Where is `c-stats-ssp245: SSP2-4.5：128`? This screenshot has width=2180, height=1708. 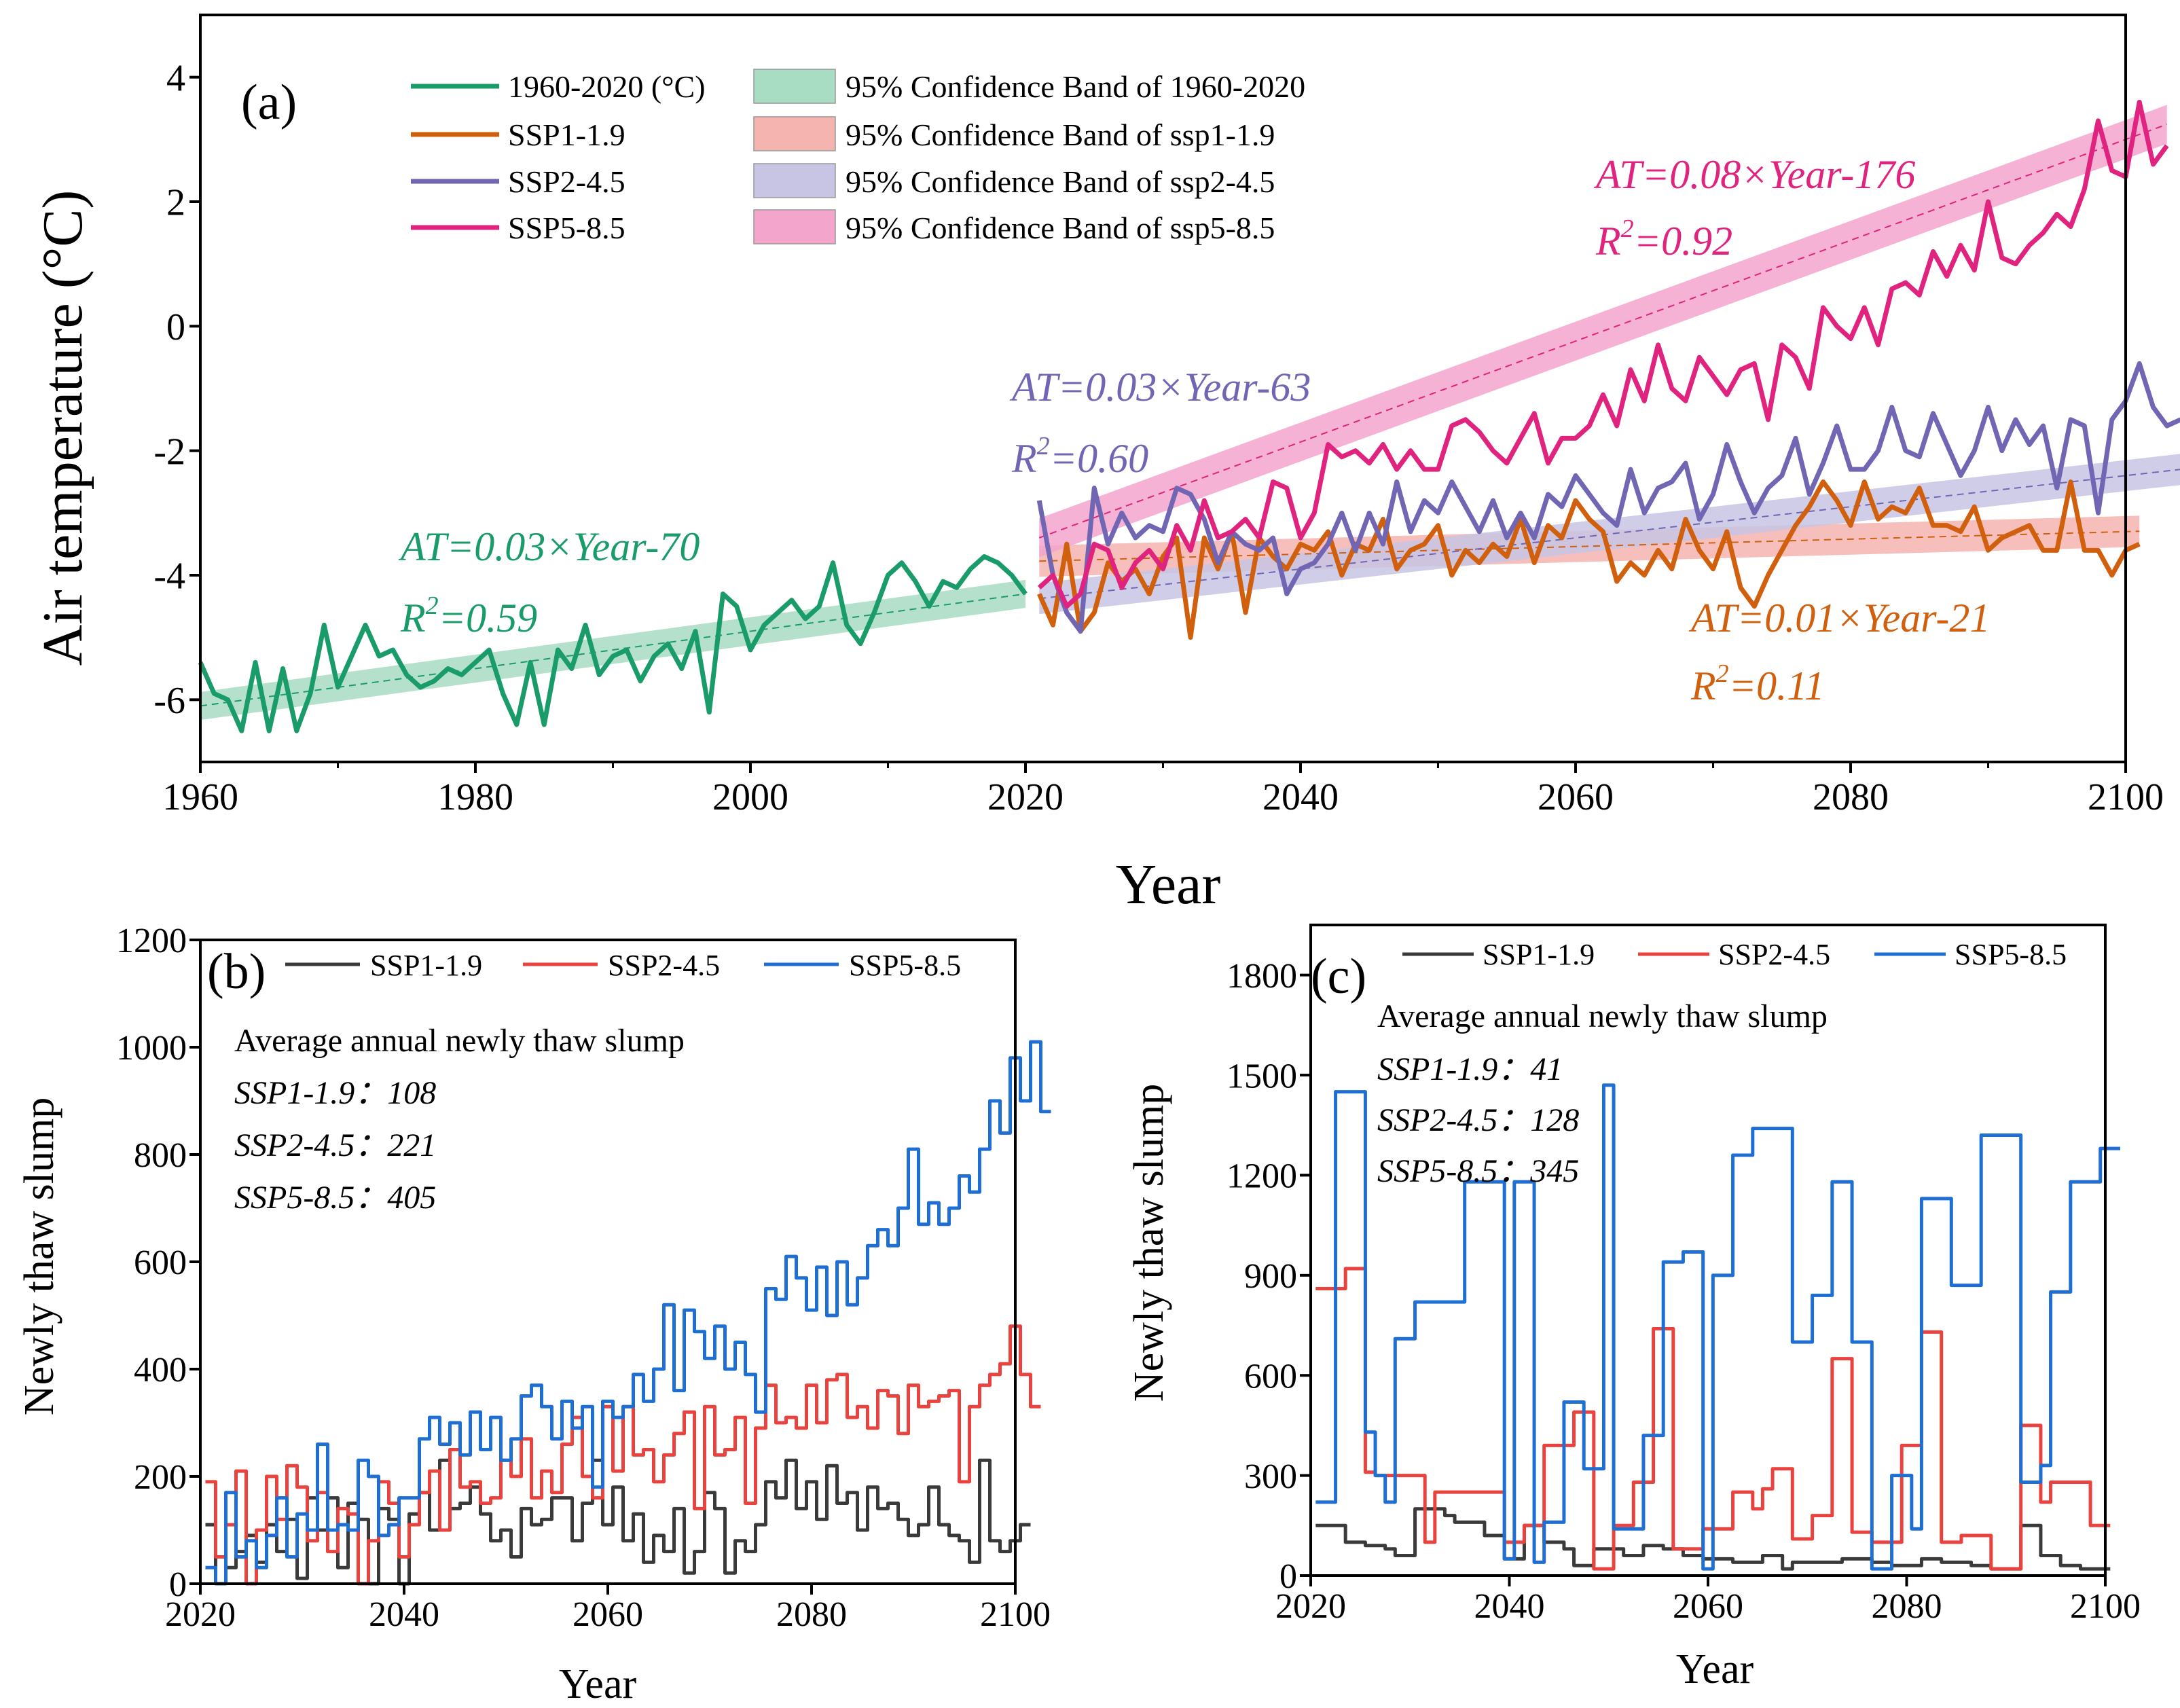 c-stats-ssp245: SSP2-4.5：128 is located at coordinates (1478, 1120).